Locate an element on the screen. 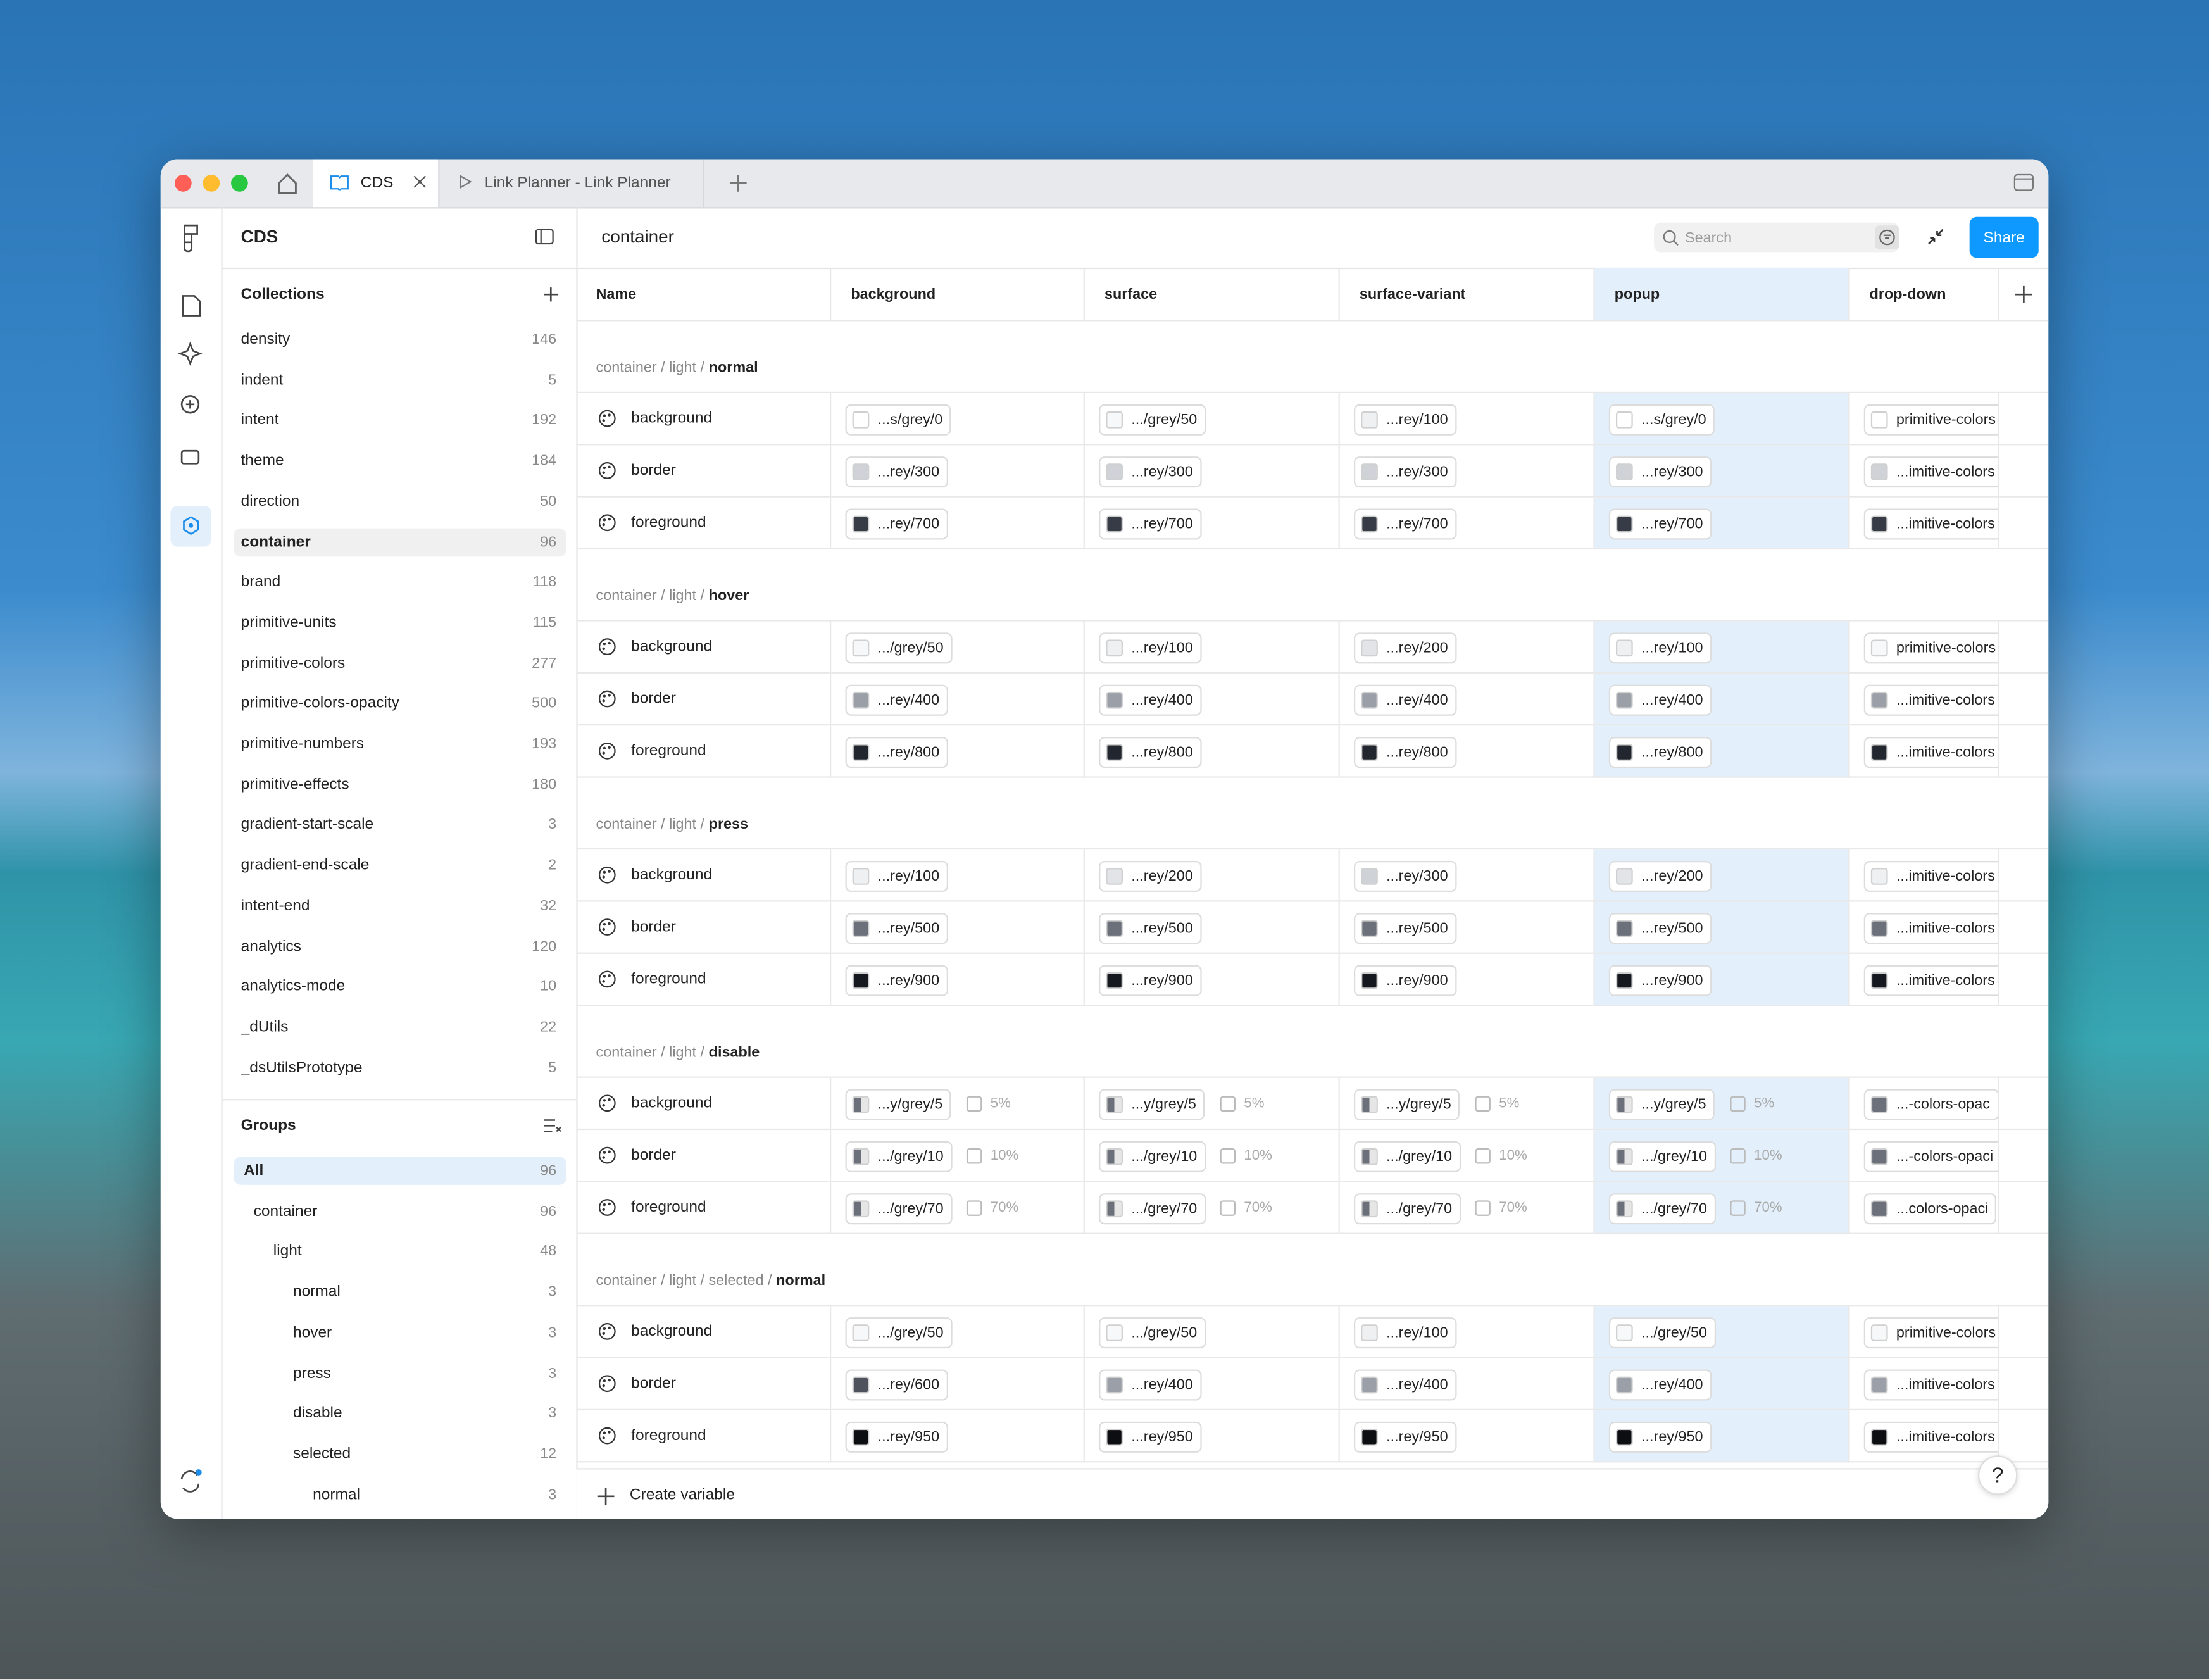 The width and height of the screenshot is (2209, 1680). value-cell: ...rey/950 is located at coordinates (1467, 1436).